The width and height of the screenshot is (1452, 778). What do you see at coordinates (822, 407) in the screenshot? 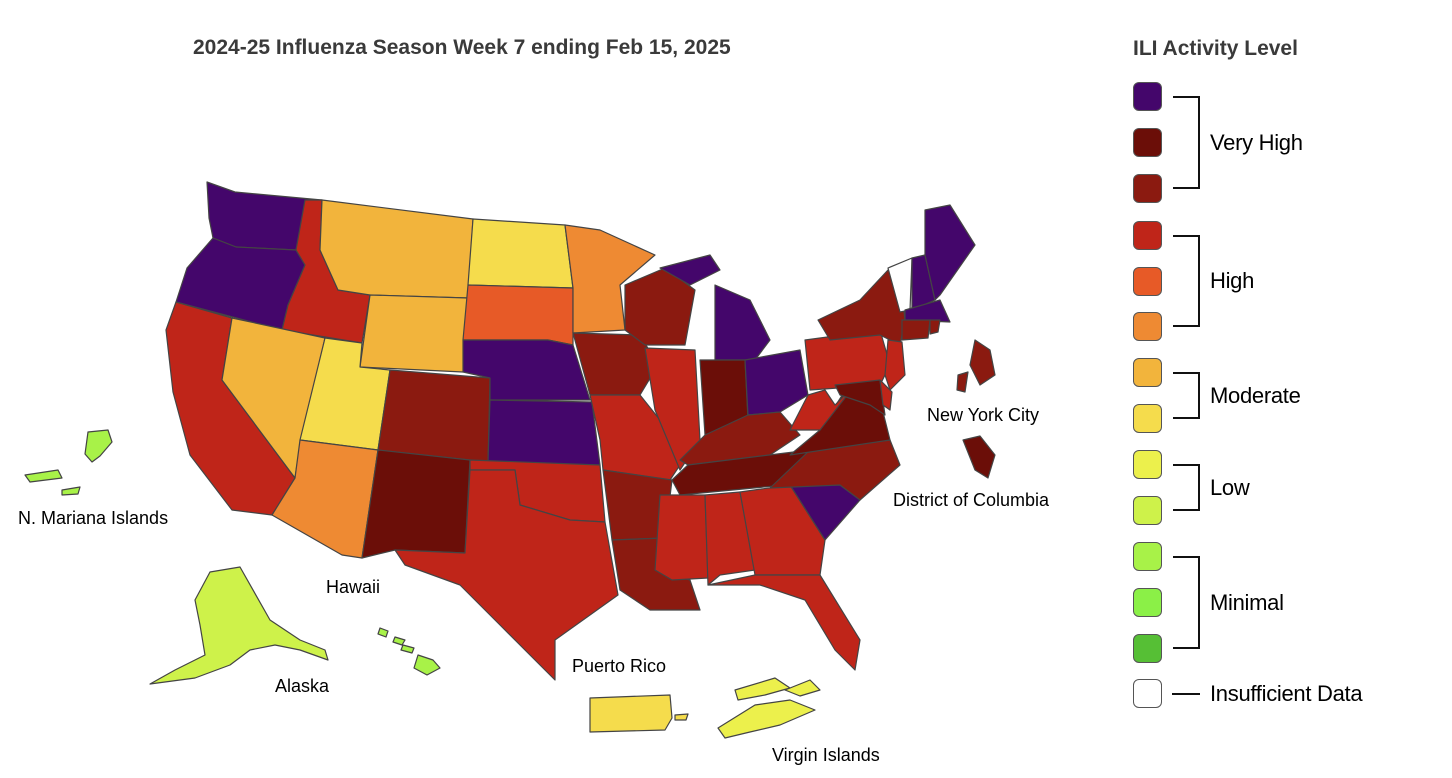
I see `state-west-virginia` at bounding box center [822, 407].